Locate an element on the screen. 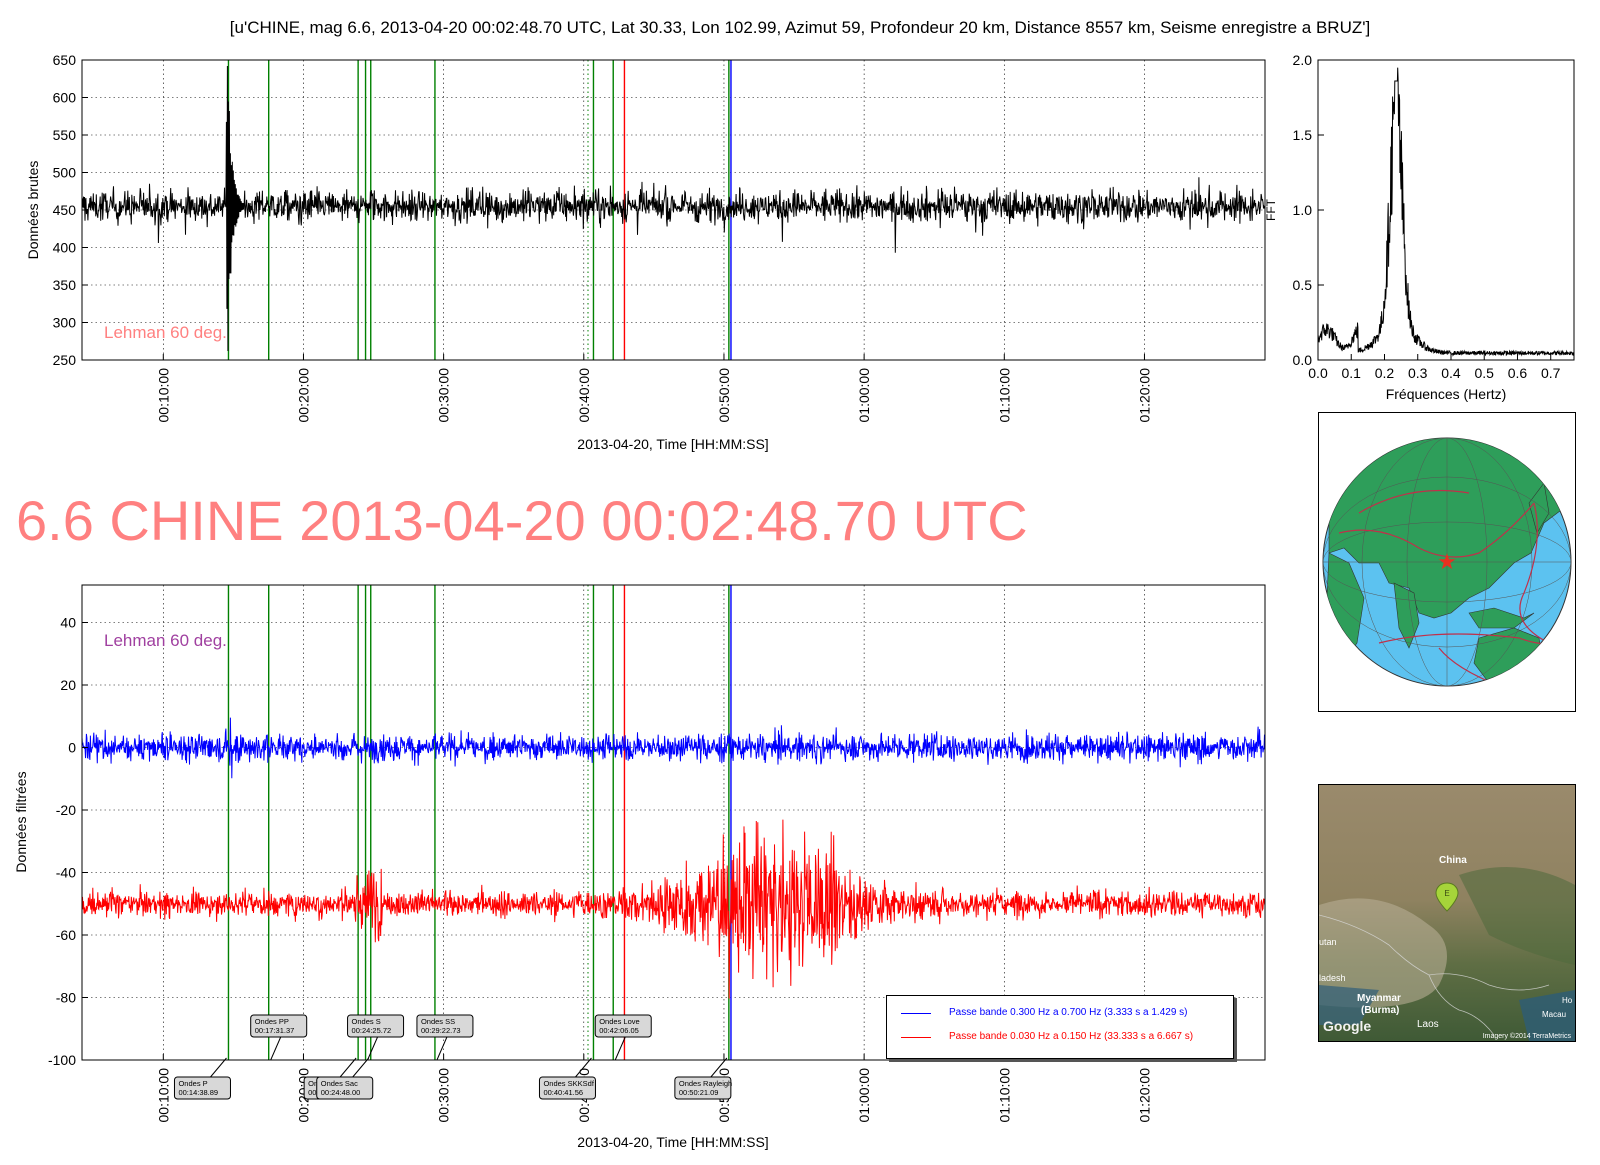 Image resolution: width=1600 pixels, height=1165 pixels. y-tick-label: -40 is located at coordinates (66, 873).